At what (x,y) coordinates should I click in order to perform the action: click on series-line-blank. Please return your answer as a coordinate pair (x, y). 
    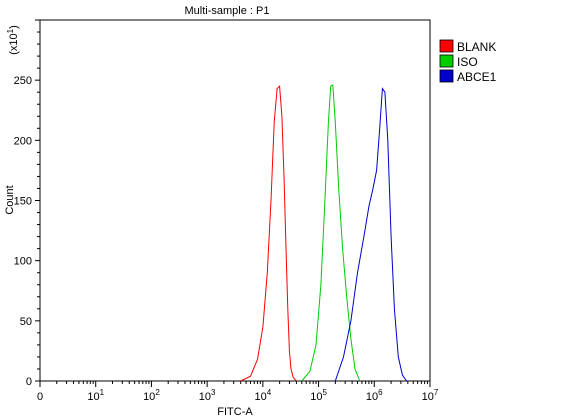
    Looking at the image, I should click on (268, 233).